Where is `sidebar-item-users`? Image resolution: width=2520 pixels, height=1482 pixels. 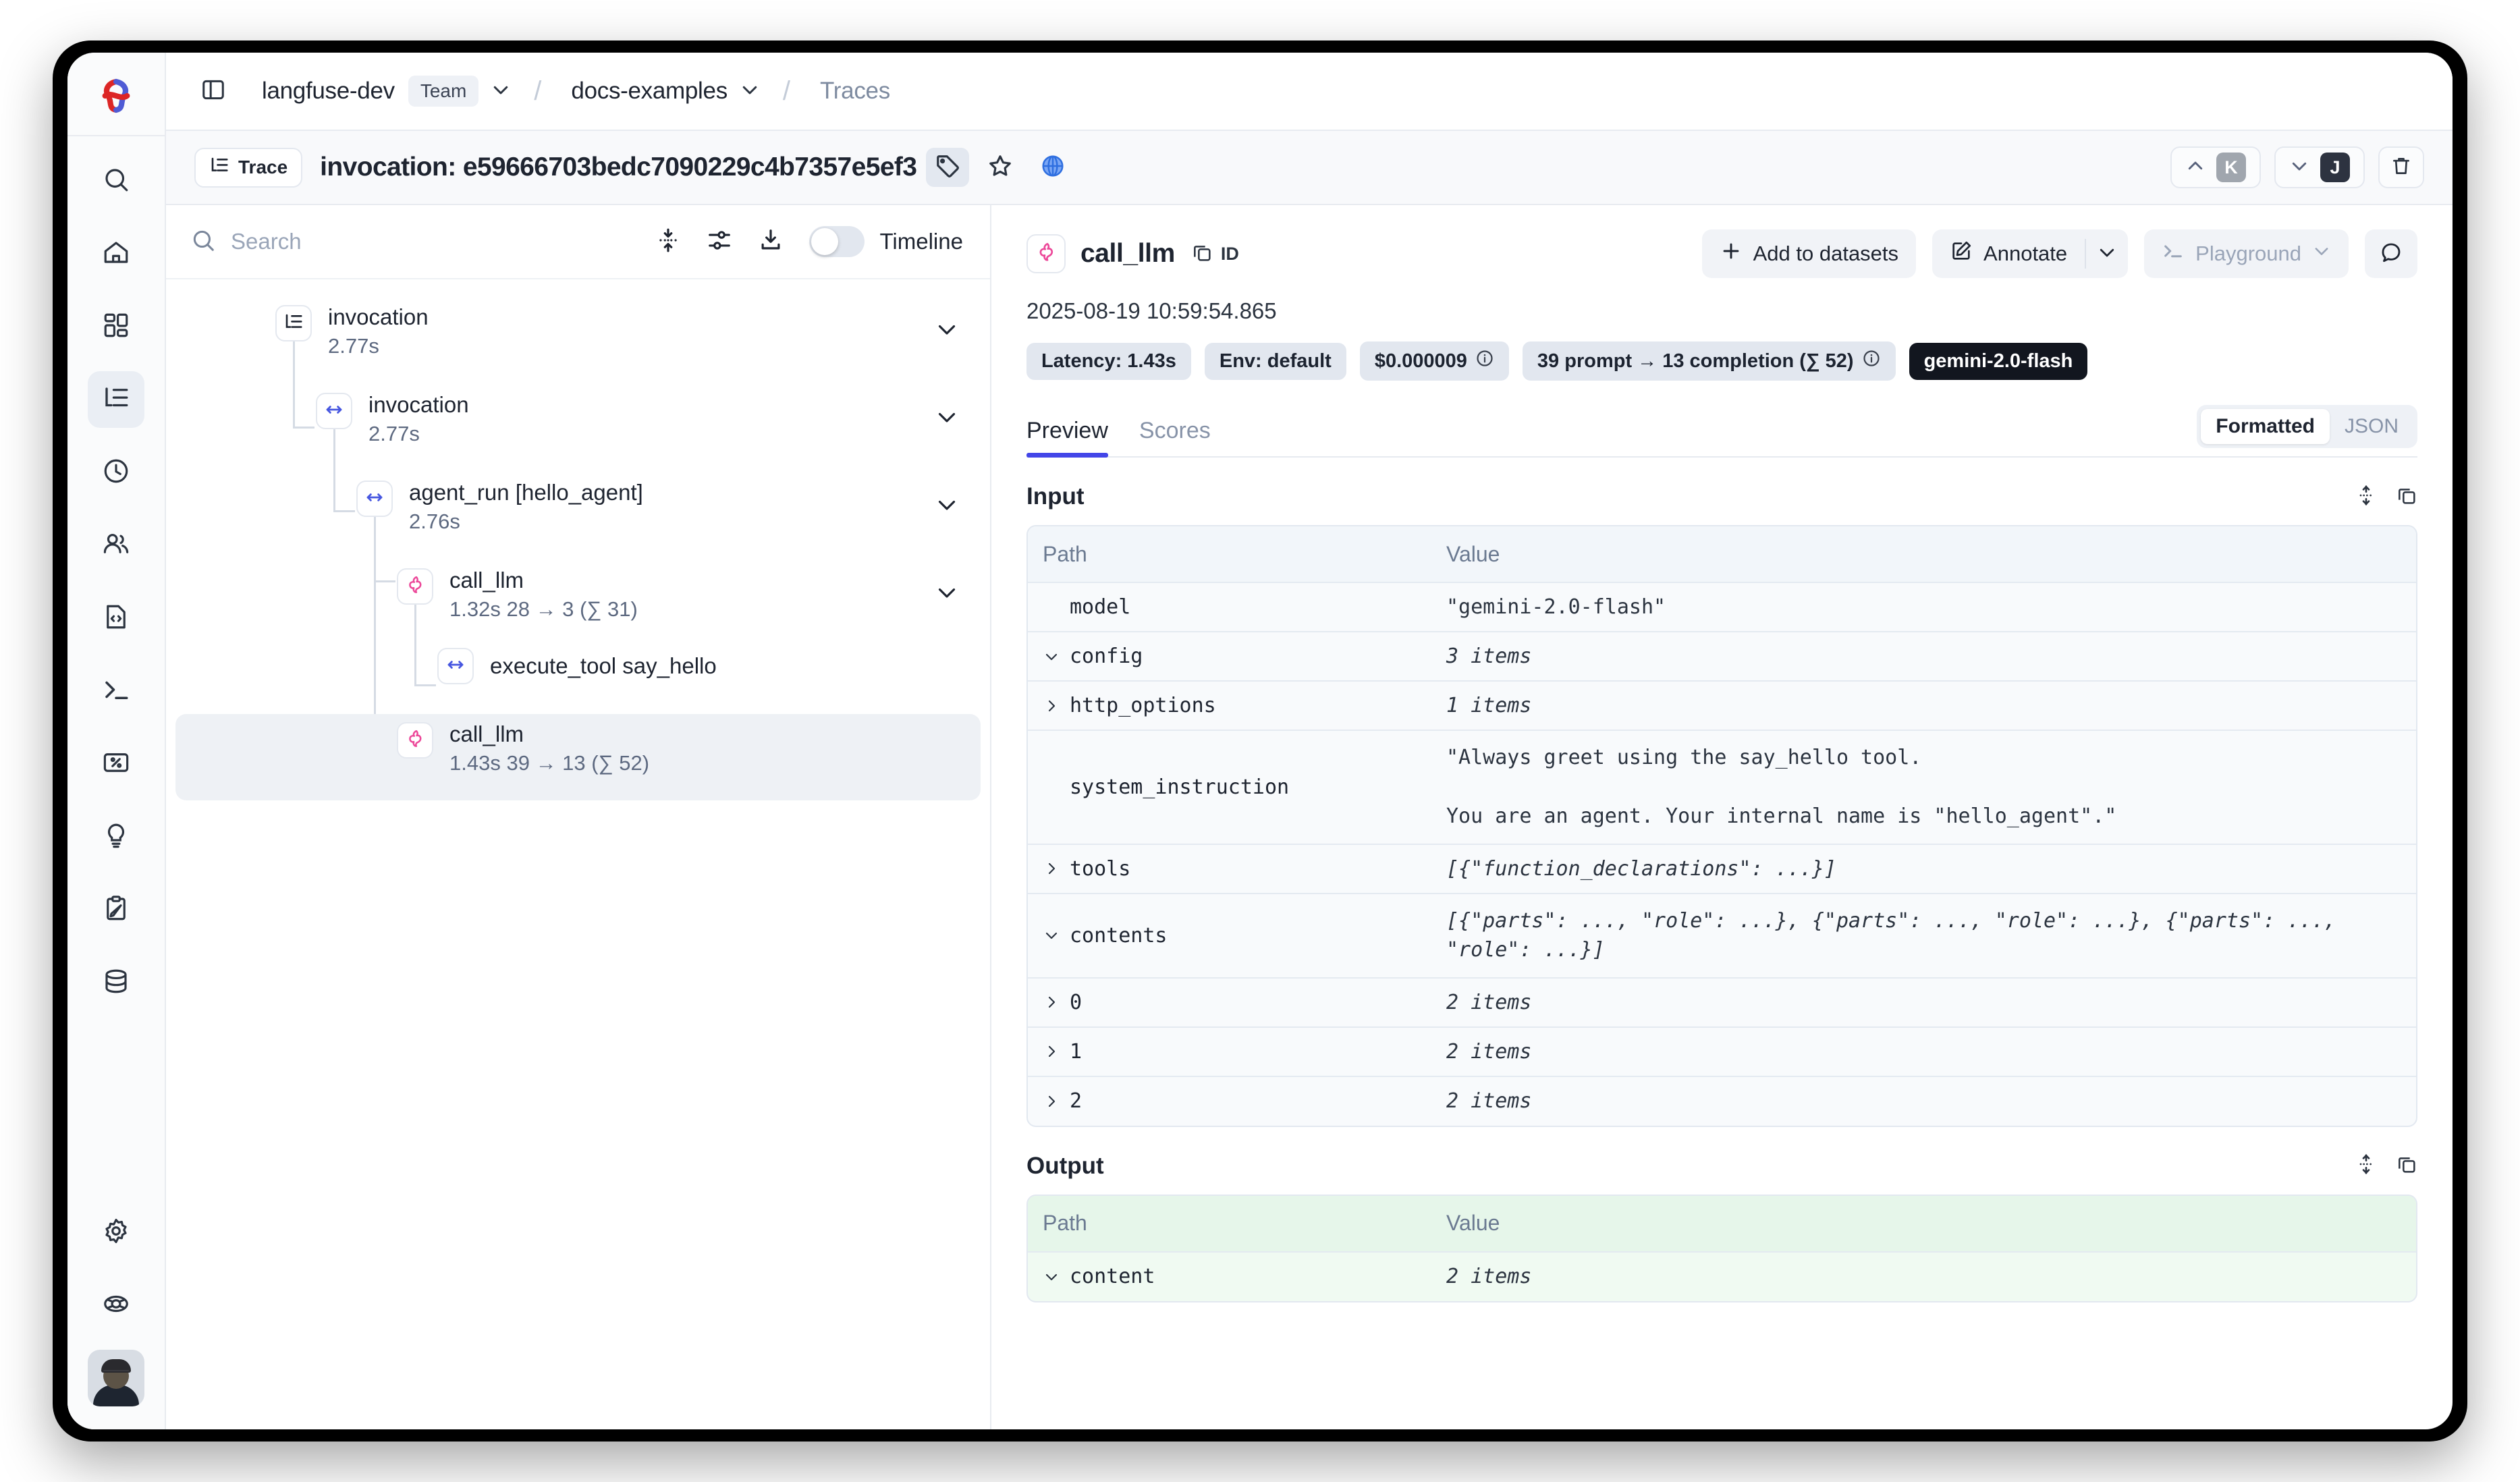
sidebar-item-users is located at coordinates (116, 545).